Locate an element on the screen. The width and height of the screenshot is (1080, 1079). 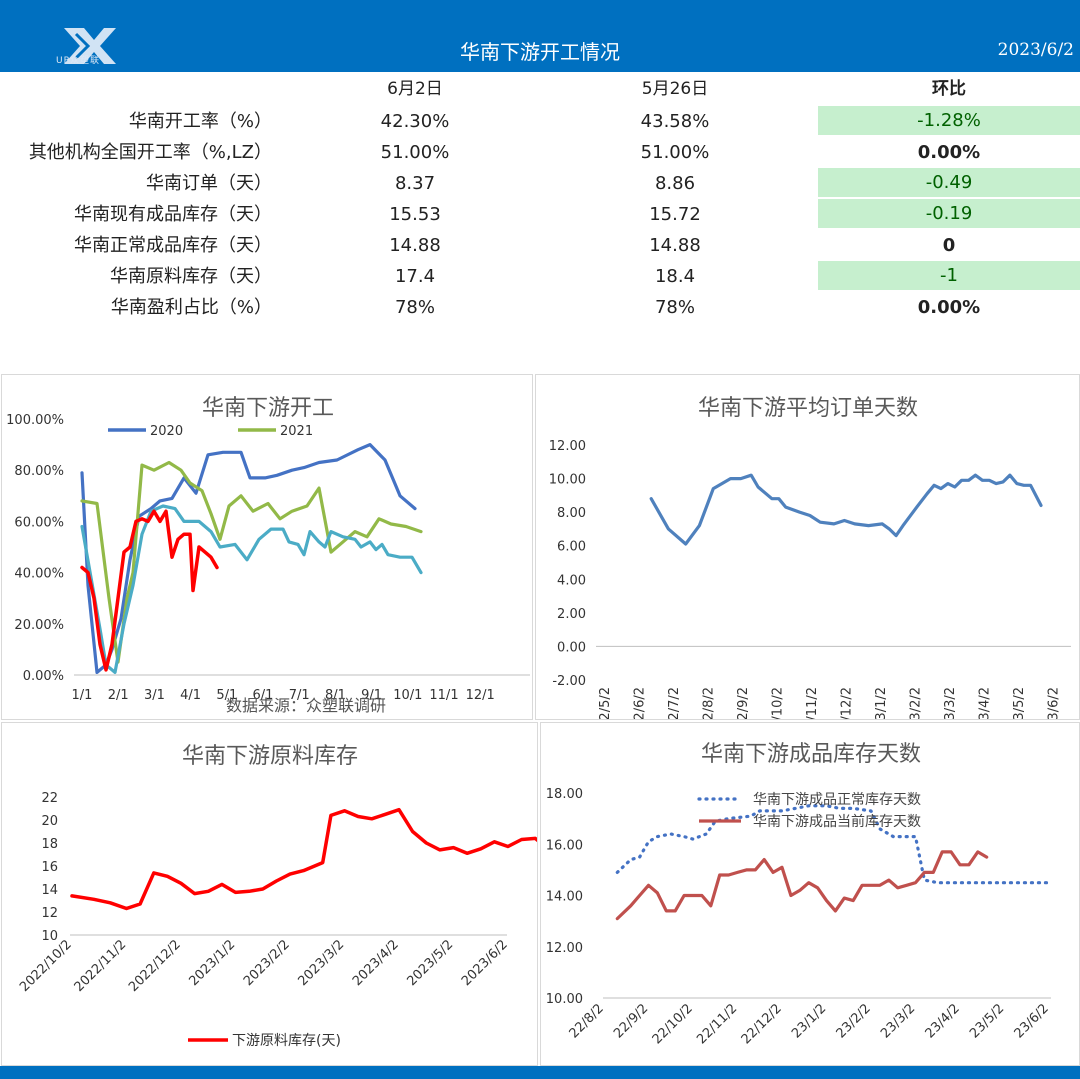
x-tick-label: 9/1 is located at coordinates (371, 695).